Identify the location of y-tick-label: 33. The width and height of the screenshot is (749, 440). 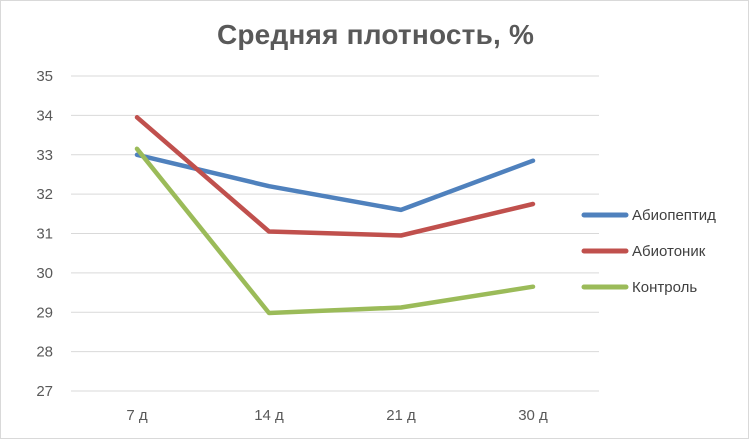
(44, 155).